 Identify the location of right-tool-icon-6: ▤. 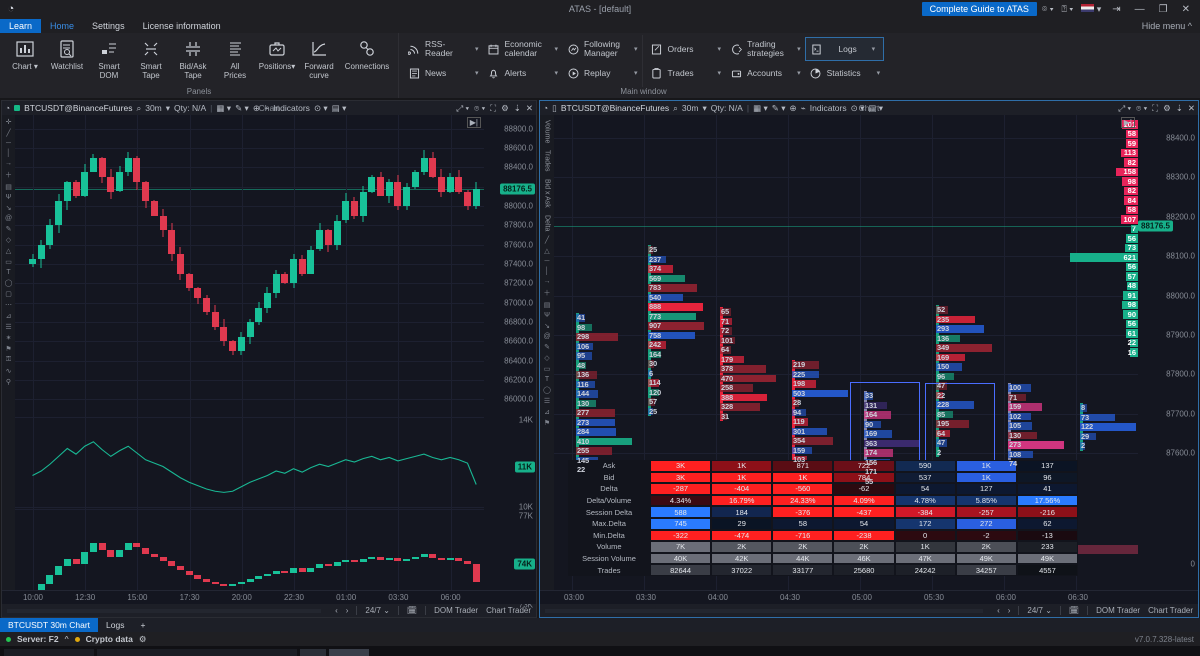
(547, 306).